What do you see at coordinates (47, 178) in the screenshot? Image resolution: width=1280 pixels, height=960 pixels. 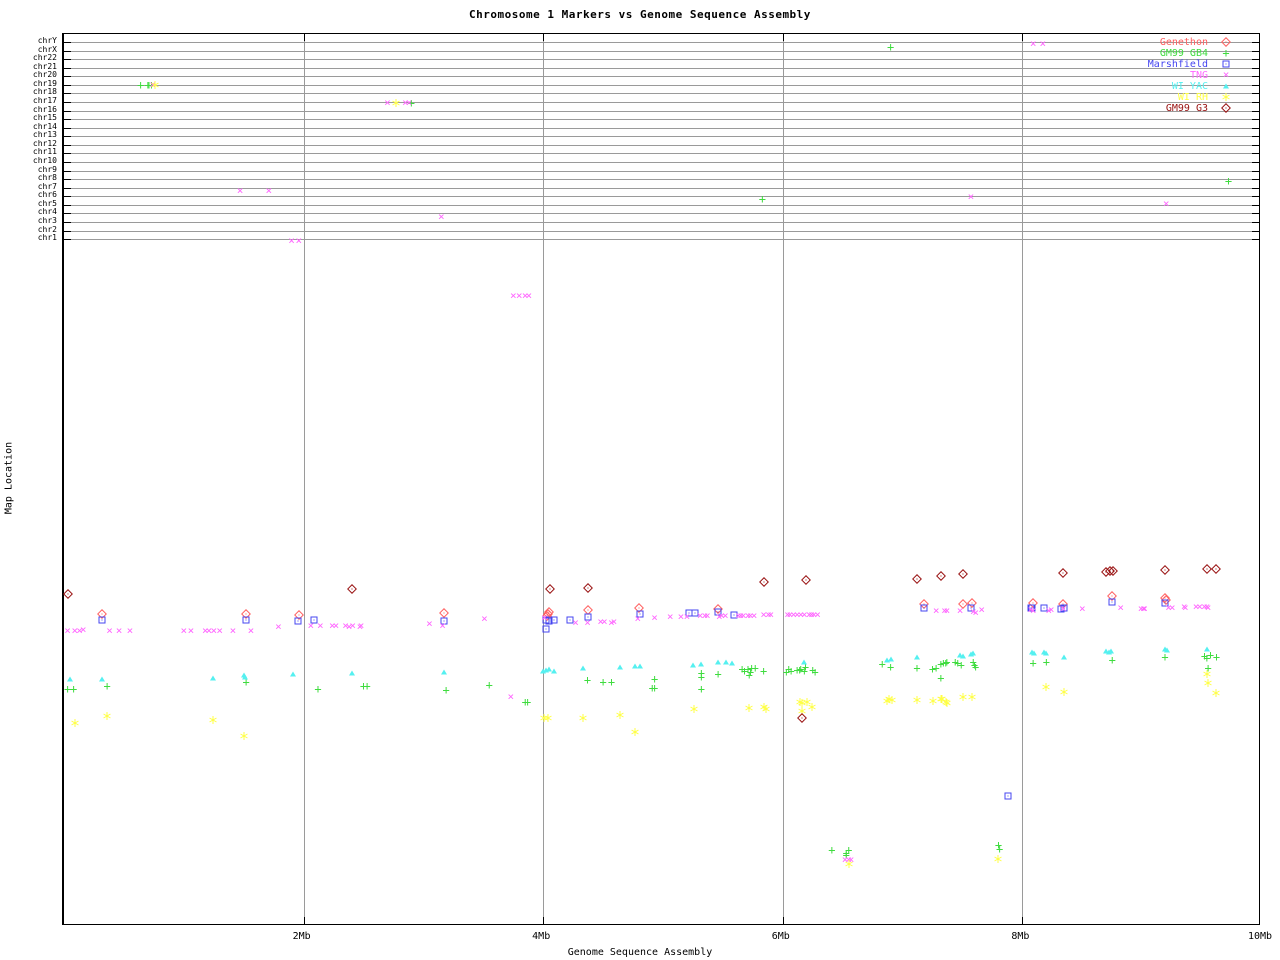 I see `y-axis-row-label: chr8` at bounding box center [47, 178].